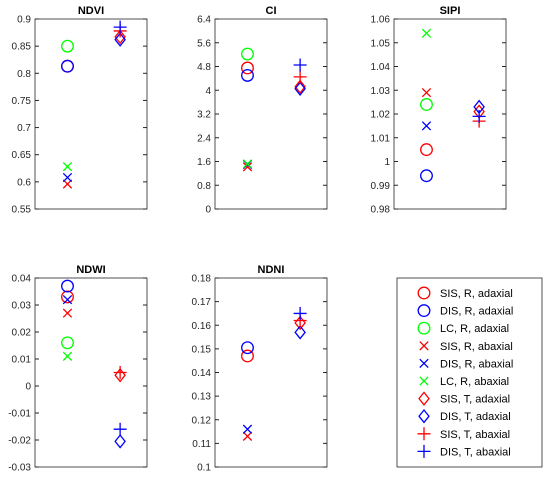 The width and height of the screenshot is (550, 477). Describe the element at coordinates (424, 451) in the screenshot. I see `legend-marker-dis-t-abaxial` at that location.